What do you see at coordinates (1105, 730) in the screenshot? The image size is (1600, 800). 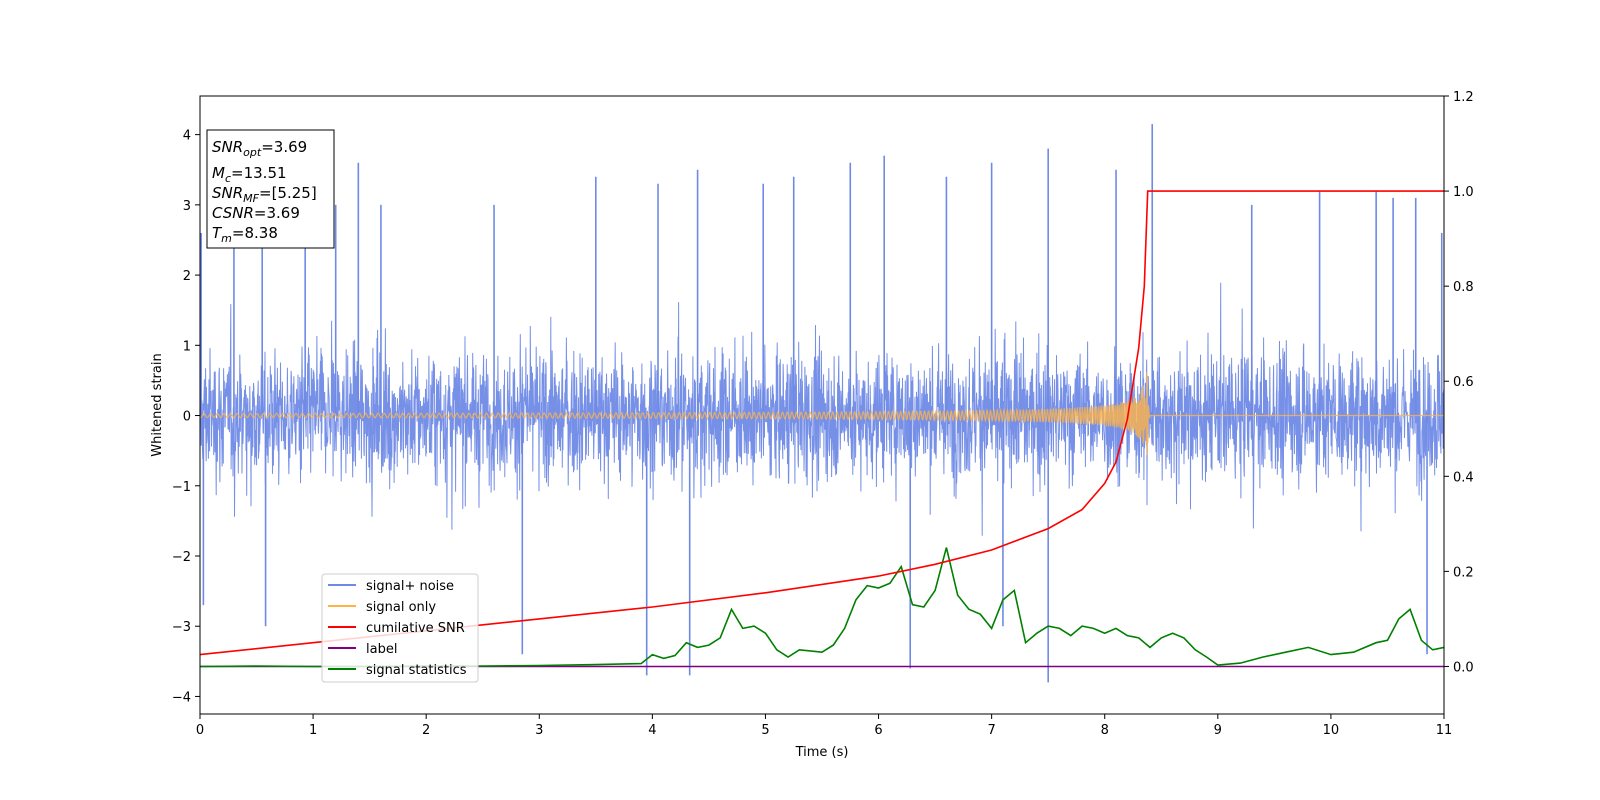 I see `x-tick-label: 8` at bounding box center [1105, 730].